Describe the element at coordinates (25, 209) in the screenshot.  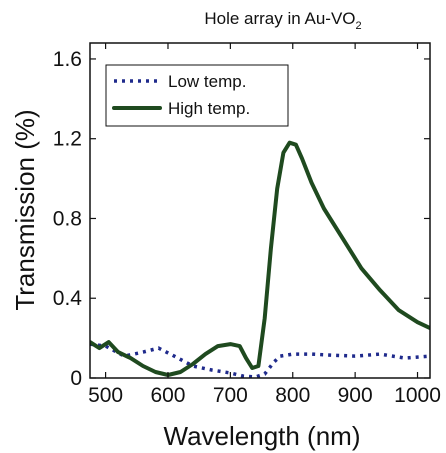
I see `y-axis-label: Transmission (%)` at that location.